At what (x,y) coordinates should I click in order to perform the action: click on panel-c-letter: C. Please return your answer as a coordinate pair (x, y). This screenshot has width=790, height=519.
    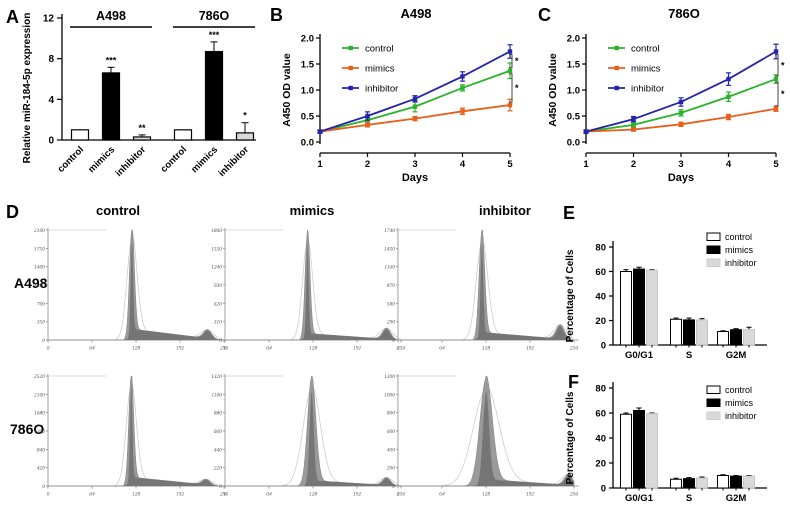
    Looking at the image, I should click on (544, 15).